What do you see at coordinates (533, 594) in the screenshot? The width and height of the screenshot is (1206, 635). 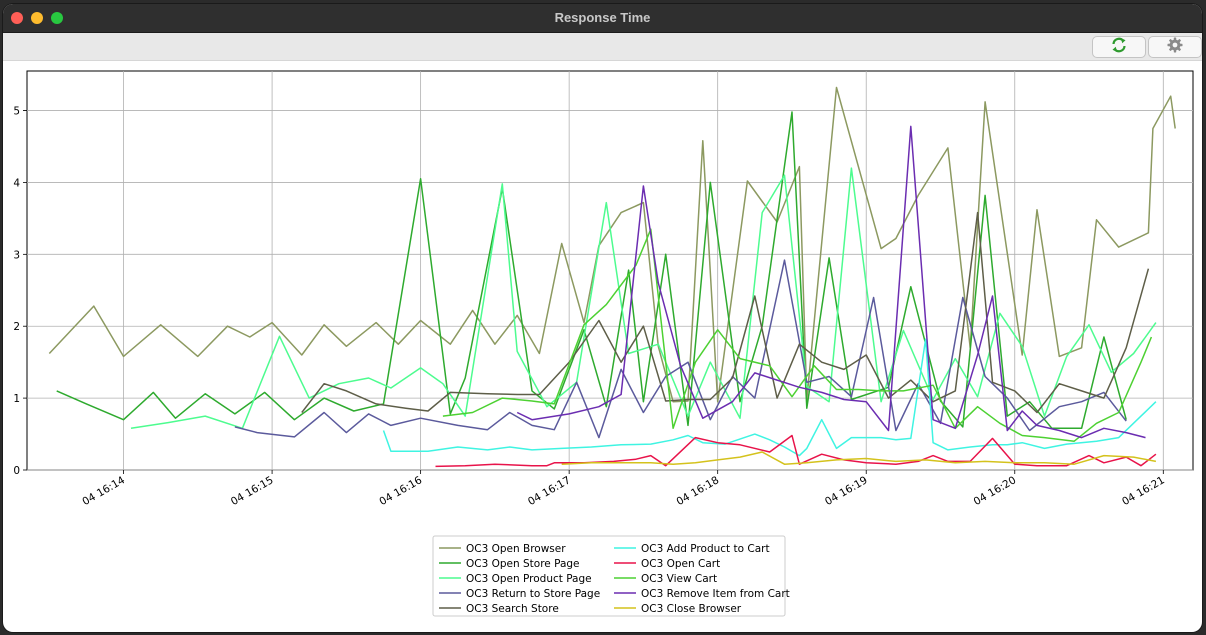 I see `legend-label: OC3 Return to Store Page` at bounding box center [533, 594].